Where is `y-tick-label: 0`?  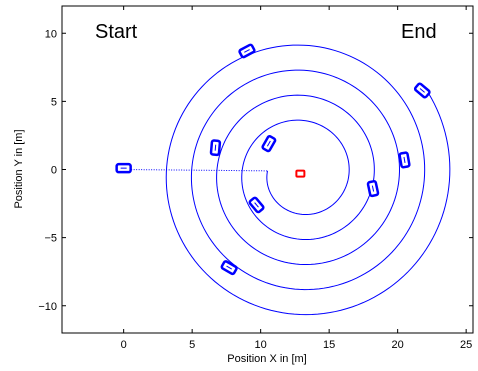
y-tick-label: 0 is located at coordinates (54, 171).